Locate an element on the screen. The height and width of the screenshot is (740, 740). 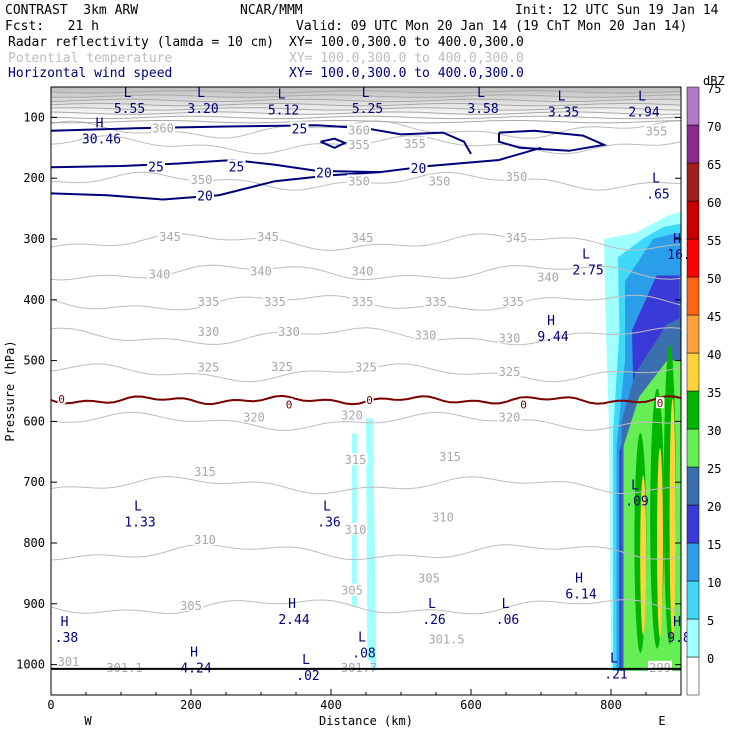
theta-label: 335 is located at coordinates (436, 302).